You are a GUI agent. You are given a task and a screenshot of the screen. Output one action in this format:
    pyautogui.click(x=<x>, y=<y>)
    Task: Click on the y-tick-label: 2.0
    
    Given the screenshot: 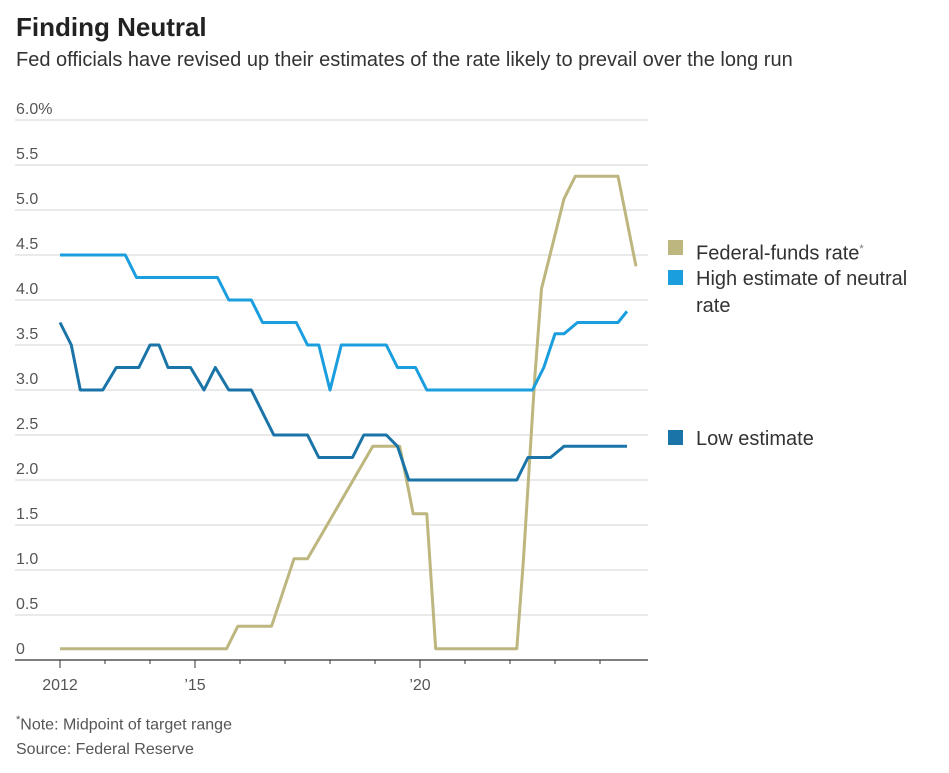 What is the action you would take?
    pyautogui.click(x=27, y=469)
    